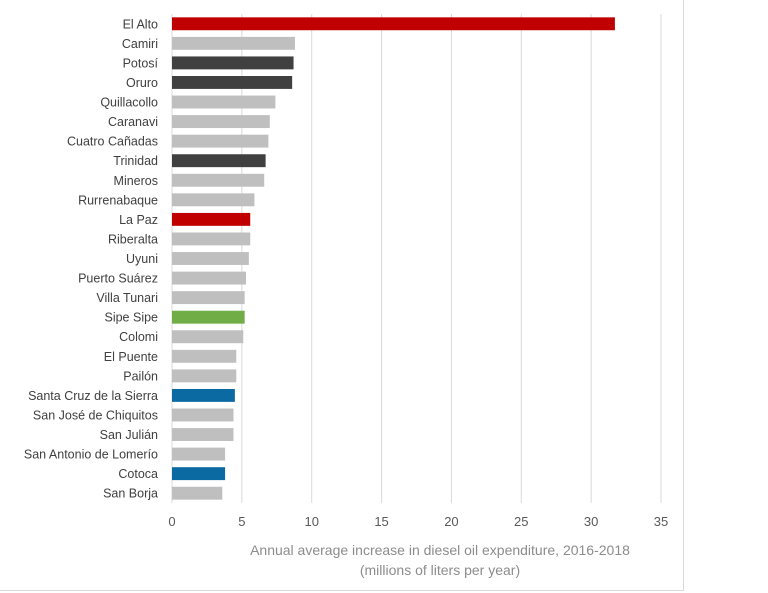  I want to click on x-tick-label: 5, so click(241, 521).